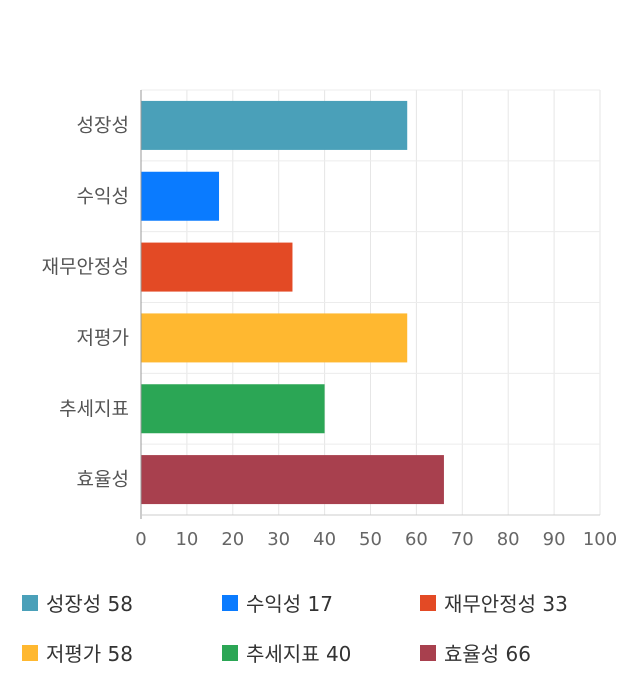 This screenshot has width=640, height=700. I want to click on category-label: 재무안정성, so click(85, 267).